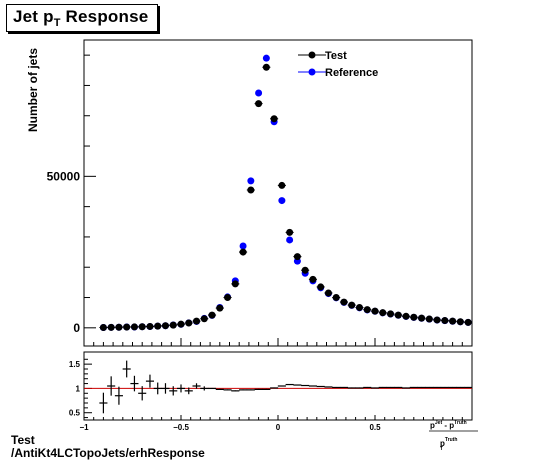 This screenshot has width=546, height=462. I want to click on ratio-y-tick-label: 1, so click(78, 388).